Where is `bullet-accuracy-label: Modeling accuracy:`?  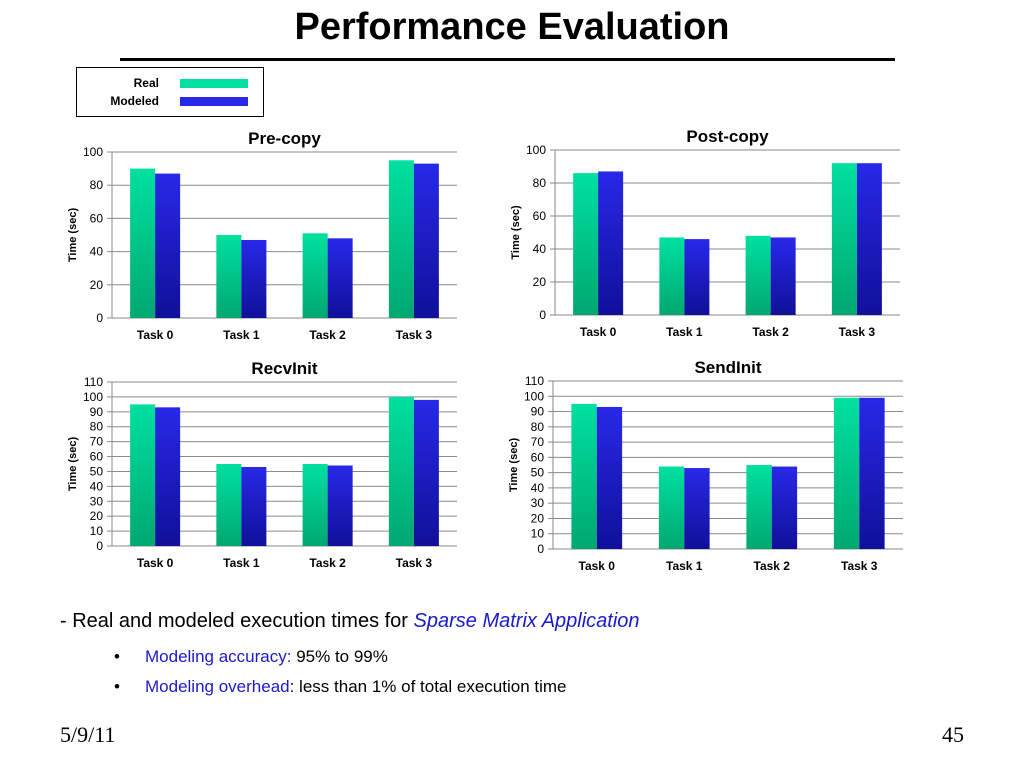
bullet-accuracy-label: Modeling accuracy: is located at coordinates (218, 656).